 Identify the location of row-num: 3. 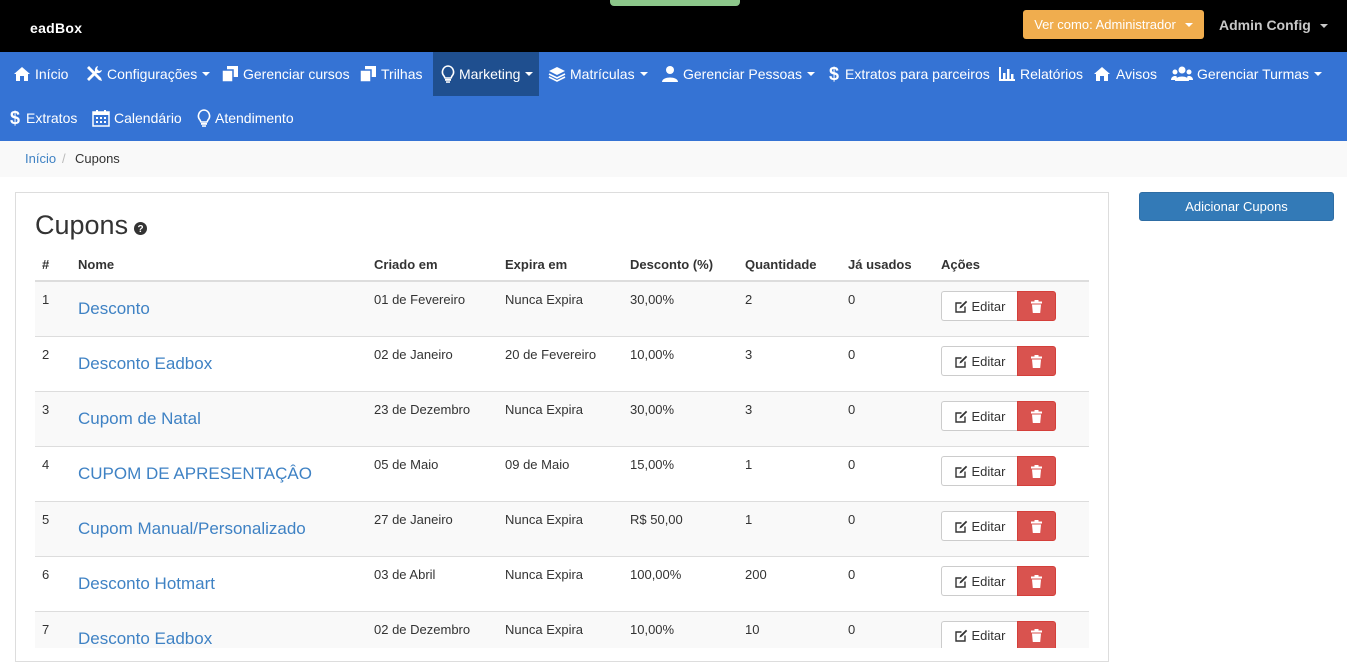
(46, 409).